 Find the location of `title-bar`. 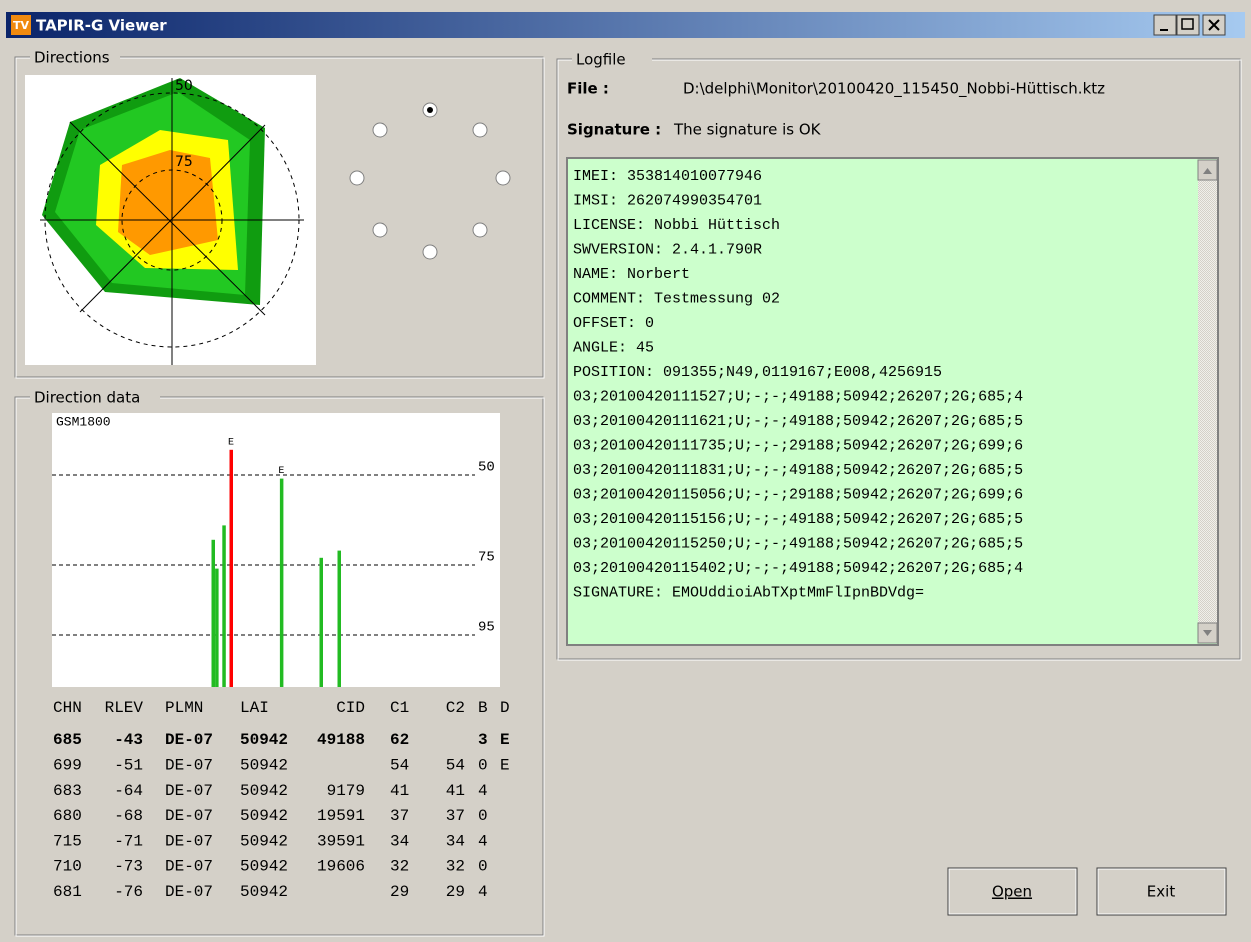

title-bar is located at coordinates (625, 25).